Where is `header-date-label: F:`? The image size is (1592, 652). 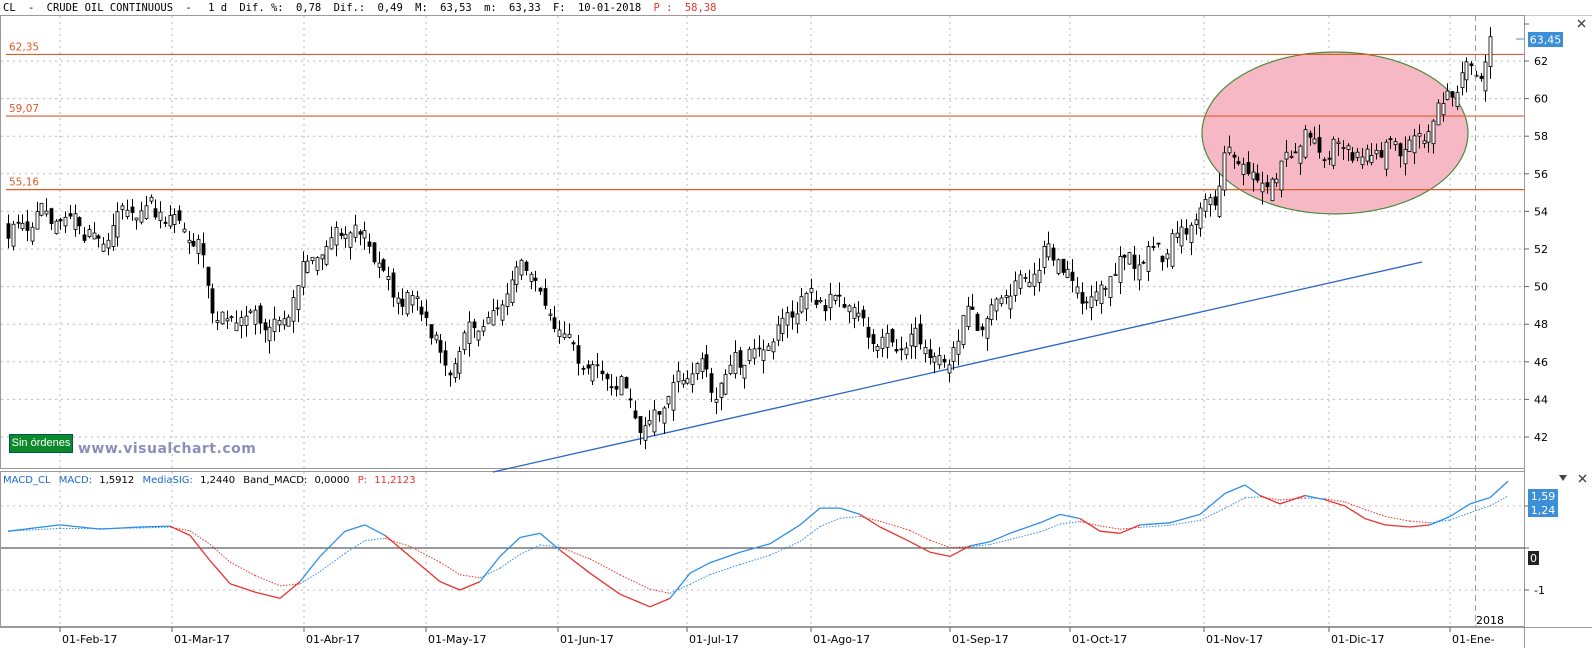 header-date-label: F: is located at coordinates (559, 8).